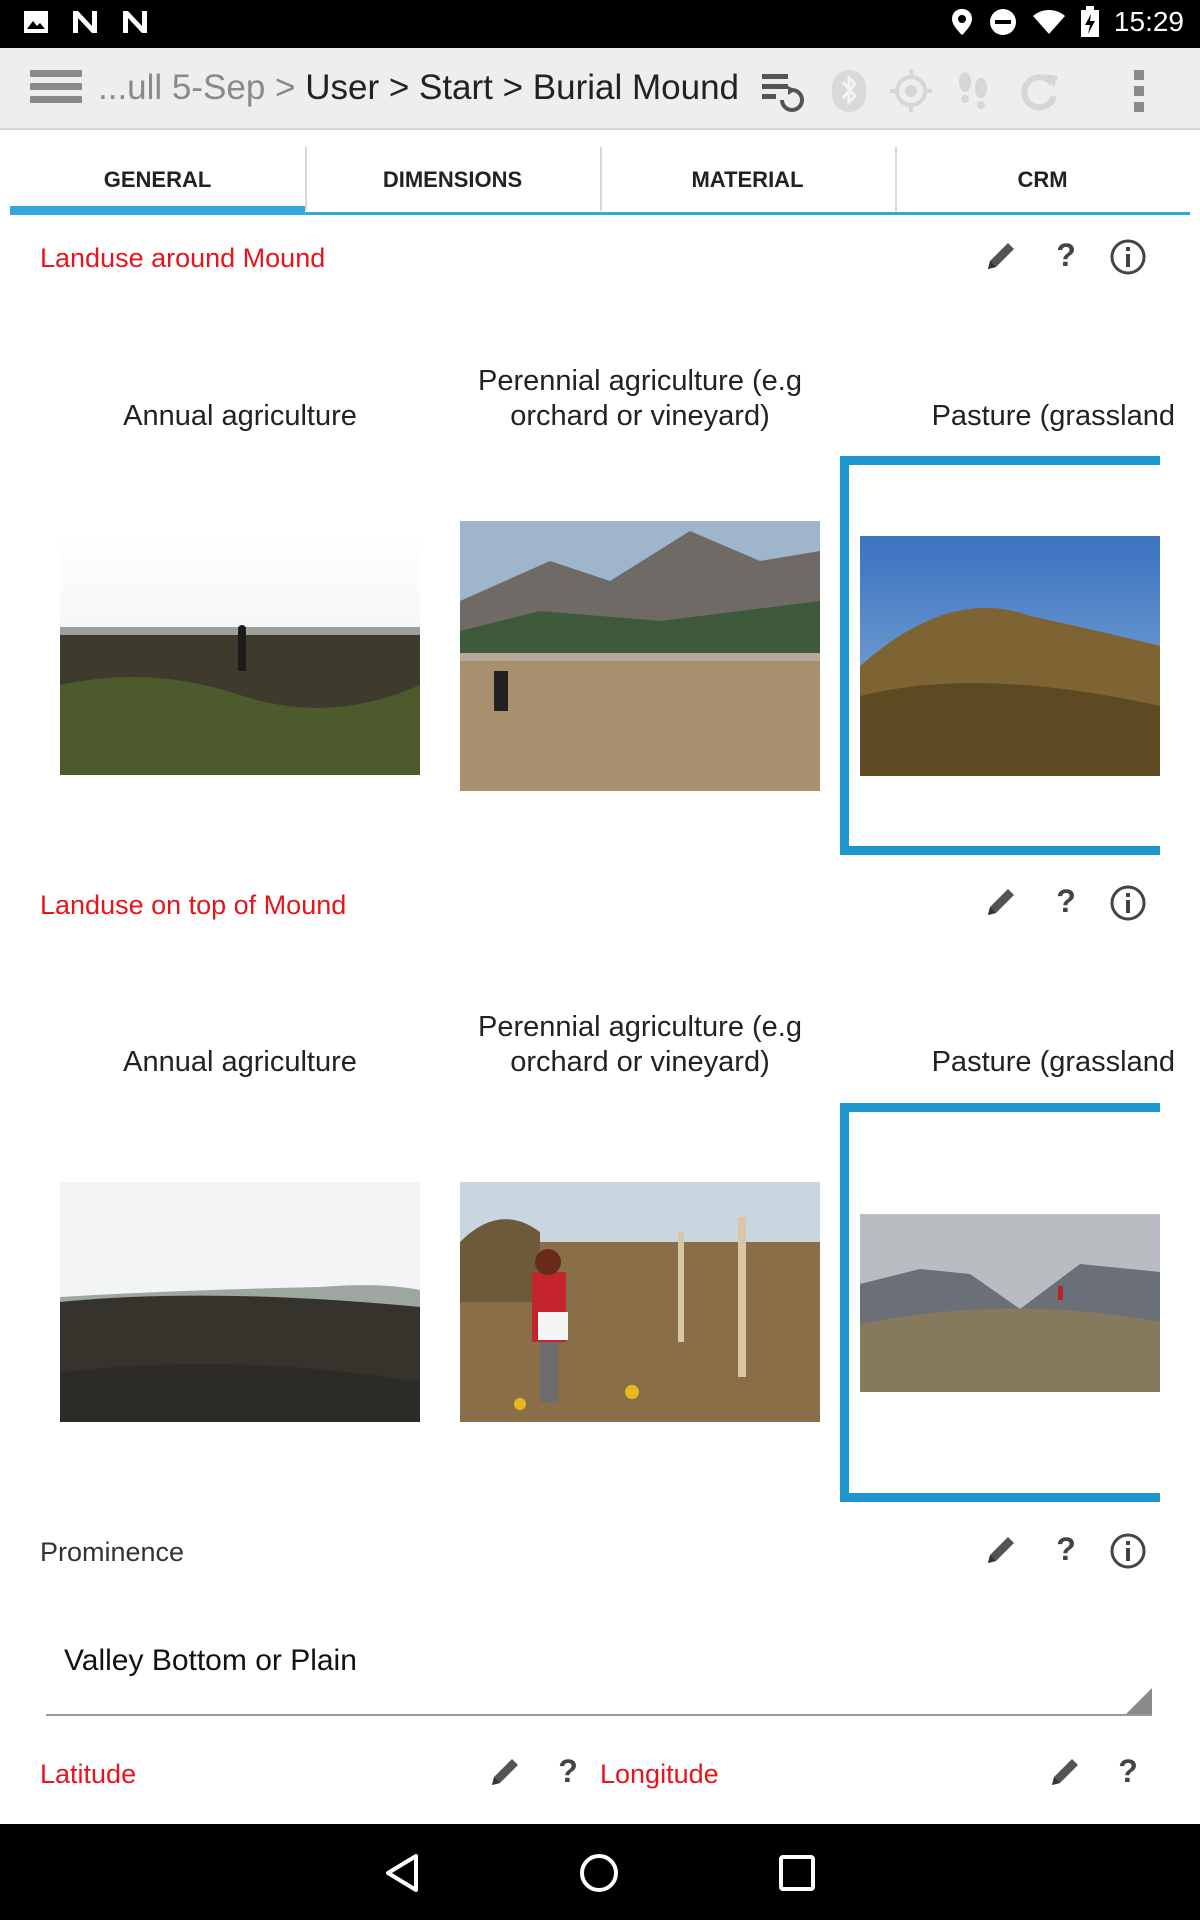  What do you see at coordinates (403, 1873) in the screenshot?
I see `back-icon` at bounding box center [403, 1873].